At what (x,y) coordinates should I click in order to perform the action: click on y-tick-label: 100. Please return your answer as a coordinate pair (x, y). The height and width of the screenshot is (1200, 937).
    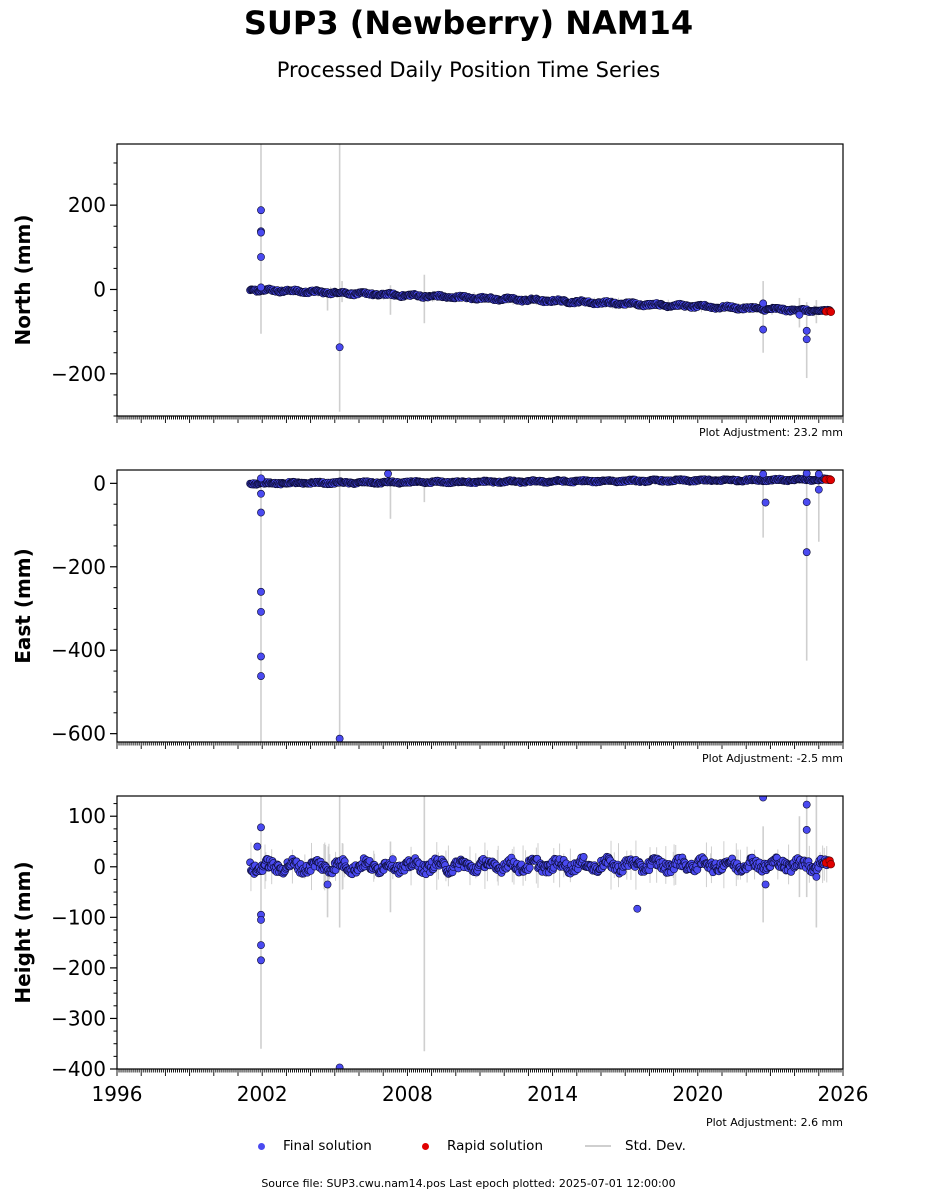
    Looking at the image, I should click on (87, 816).